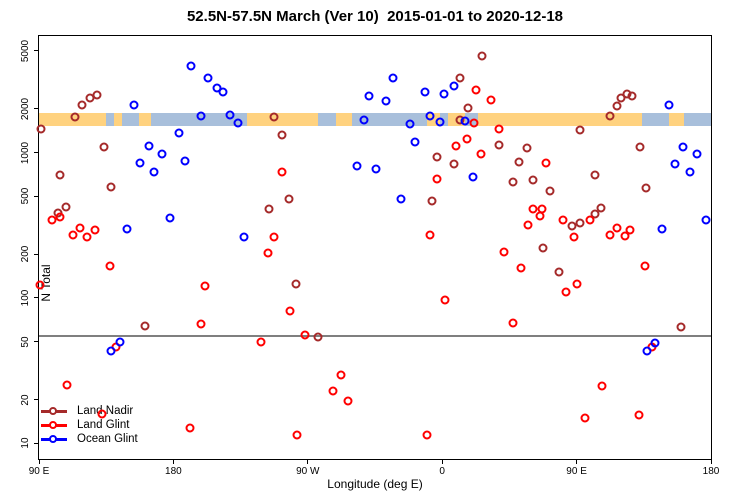 This screenshot has height=500, width=750. I want to click on legend-item: Ocean Glint, so click(89, 439).